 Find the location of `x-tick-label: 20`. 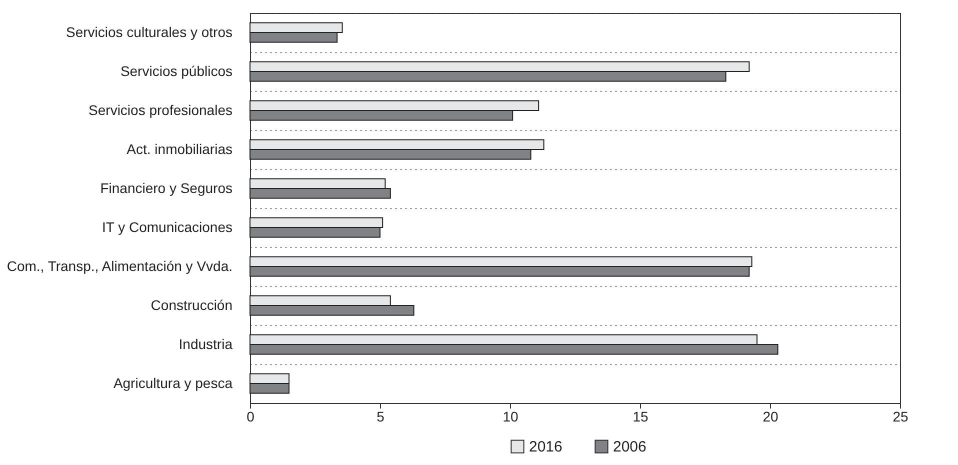

x-tick-label: 20 is located at coordinates (770, 416).